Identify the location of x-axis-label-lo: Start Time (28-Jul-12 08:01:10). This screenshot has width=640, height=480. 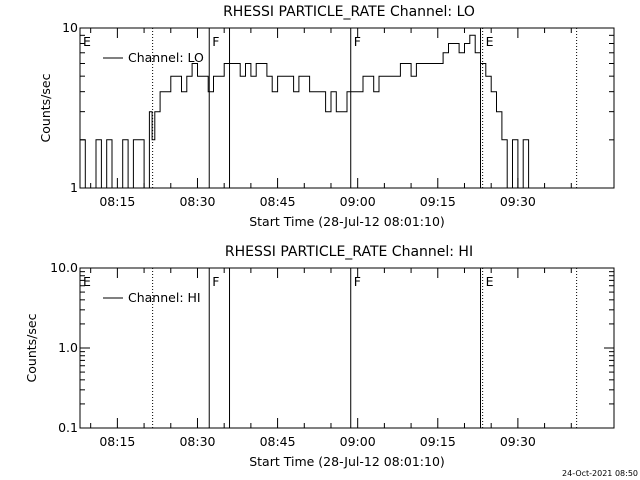
(347, 221).